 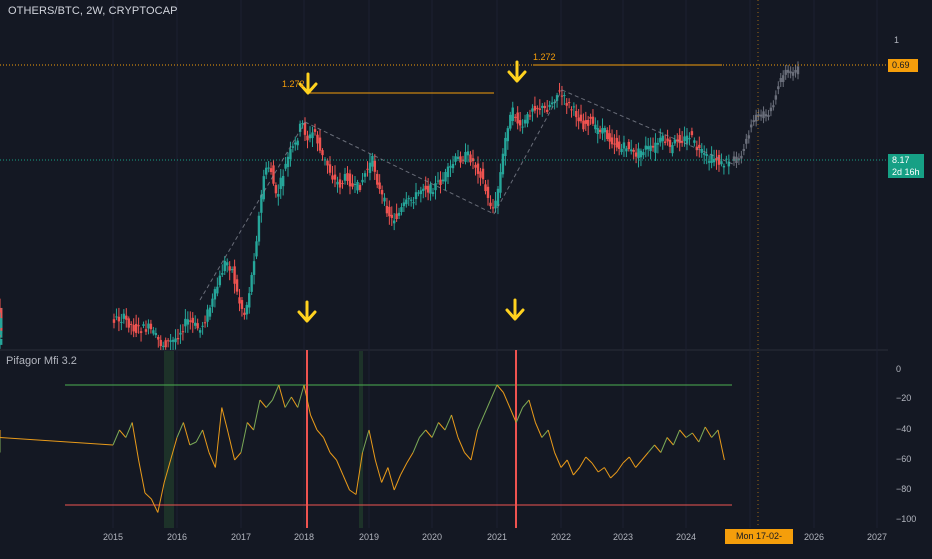 I want to click on time-axis-label-2021: 2021, so click(x=497, y=537).